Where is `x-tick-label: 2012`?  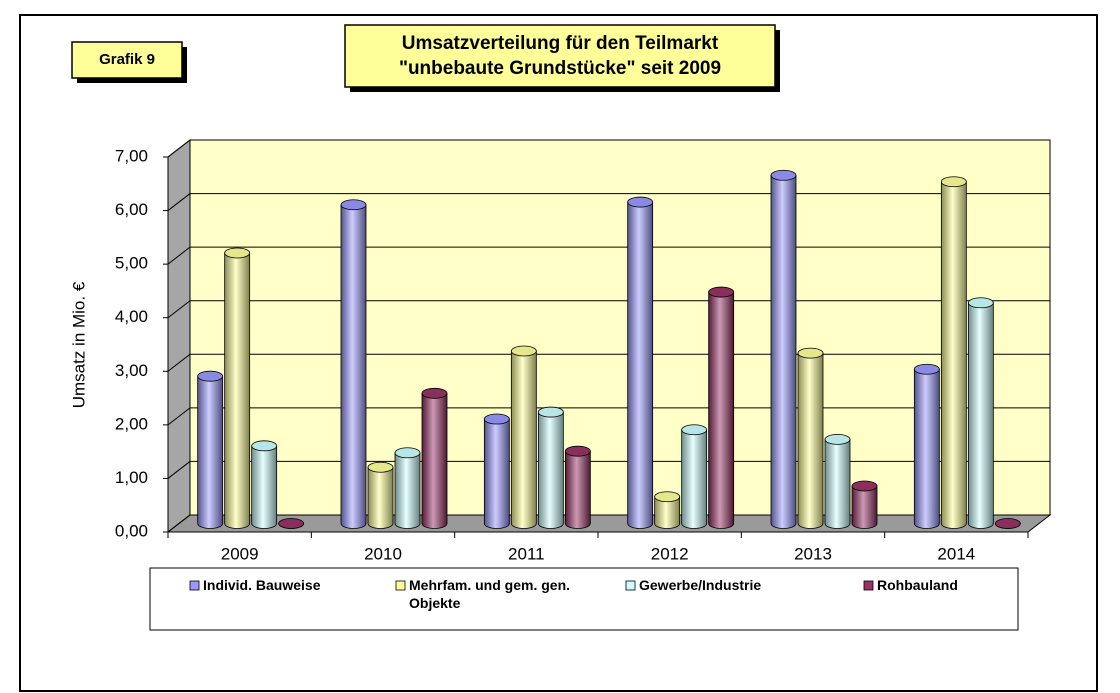
x-tick-label: 2012 is located at coordinates (670, 553).